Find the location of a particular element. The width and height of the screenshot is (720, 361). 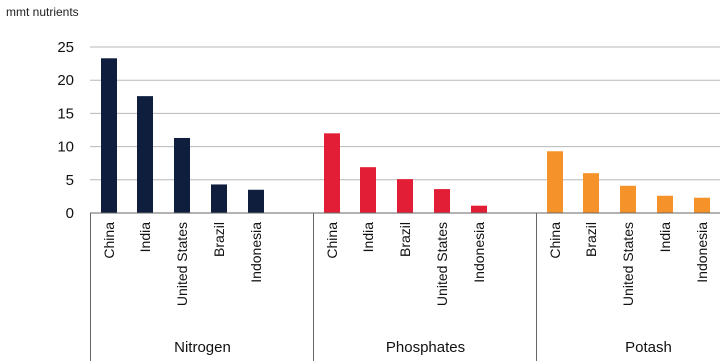

group-label: Nitrogen is located at coordinates (202, 347).